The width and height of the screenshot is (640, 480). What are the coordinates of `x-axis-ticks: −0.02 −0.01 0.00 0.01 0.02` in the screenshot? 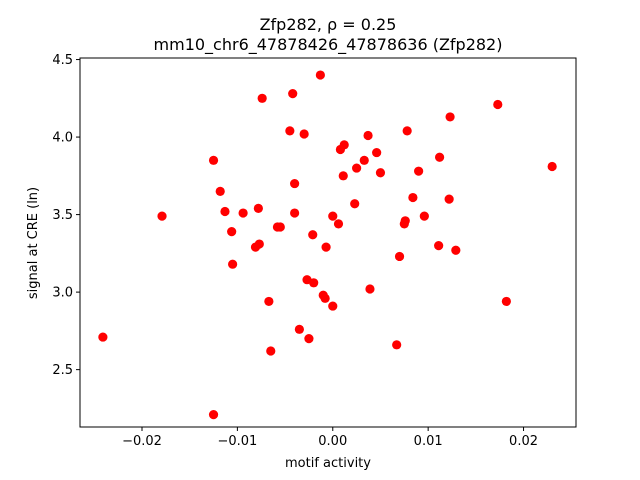 It's located at (330, 438).